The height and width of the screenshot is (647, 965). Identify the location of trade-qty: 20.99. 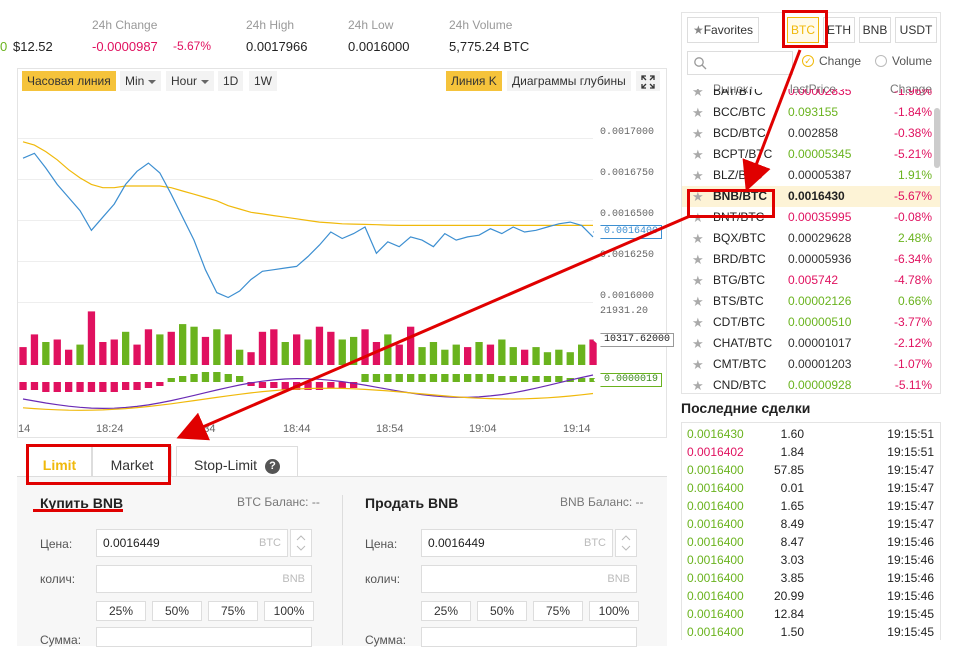
(788, 596).